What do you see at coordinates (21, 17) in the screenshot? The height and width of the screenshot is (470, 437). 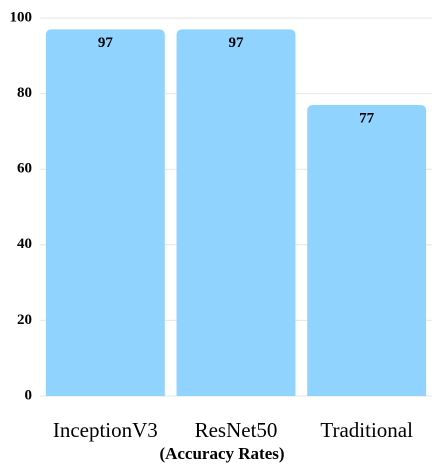 I see `y-tick-label: 100` at bounding box center [21, 17].